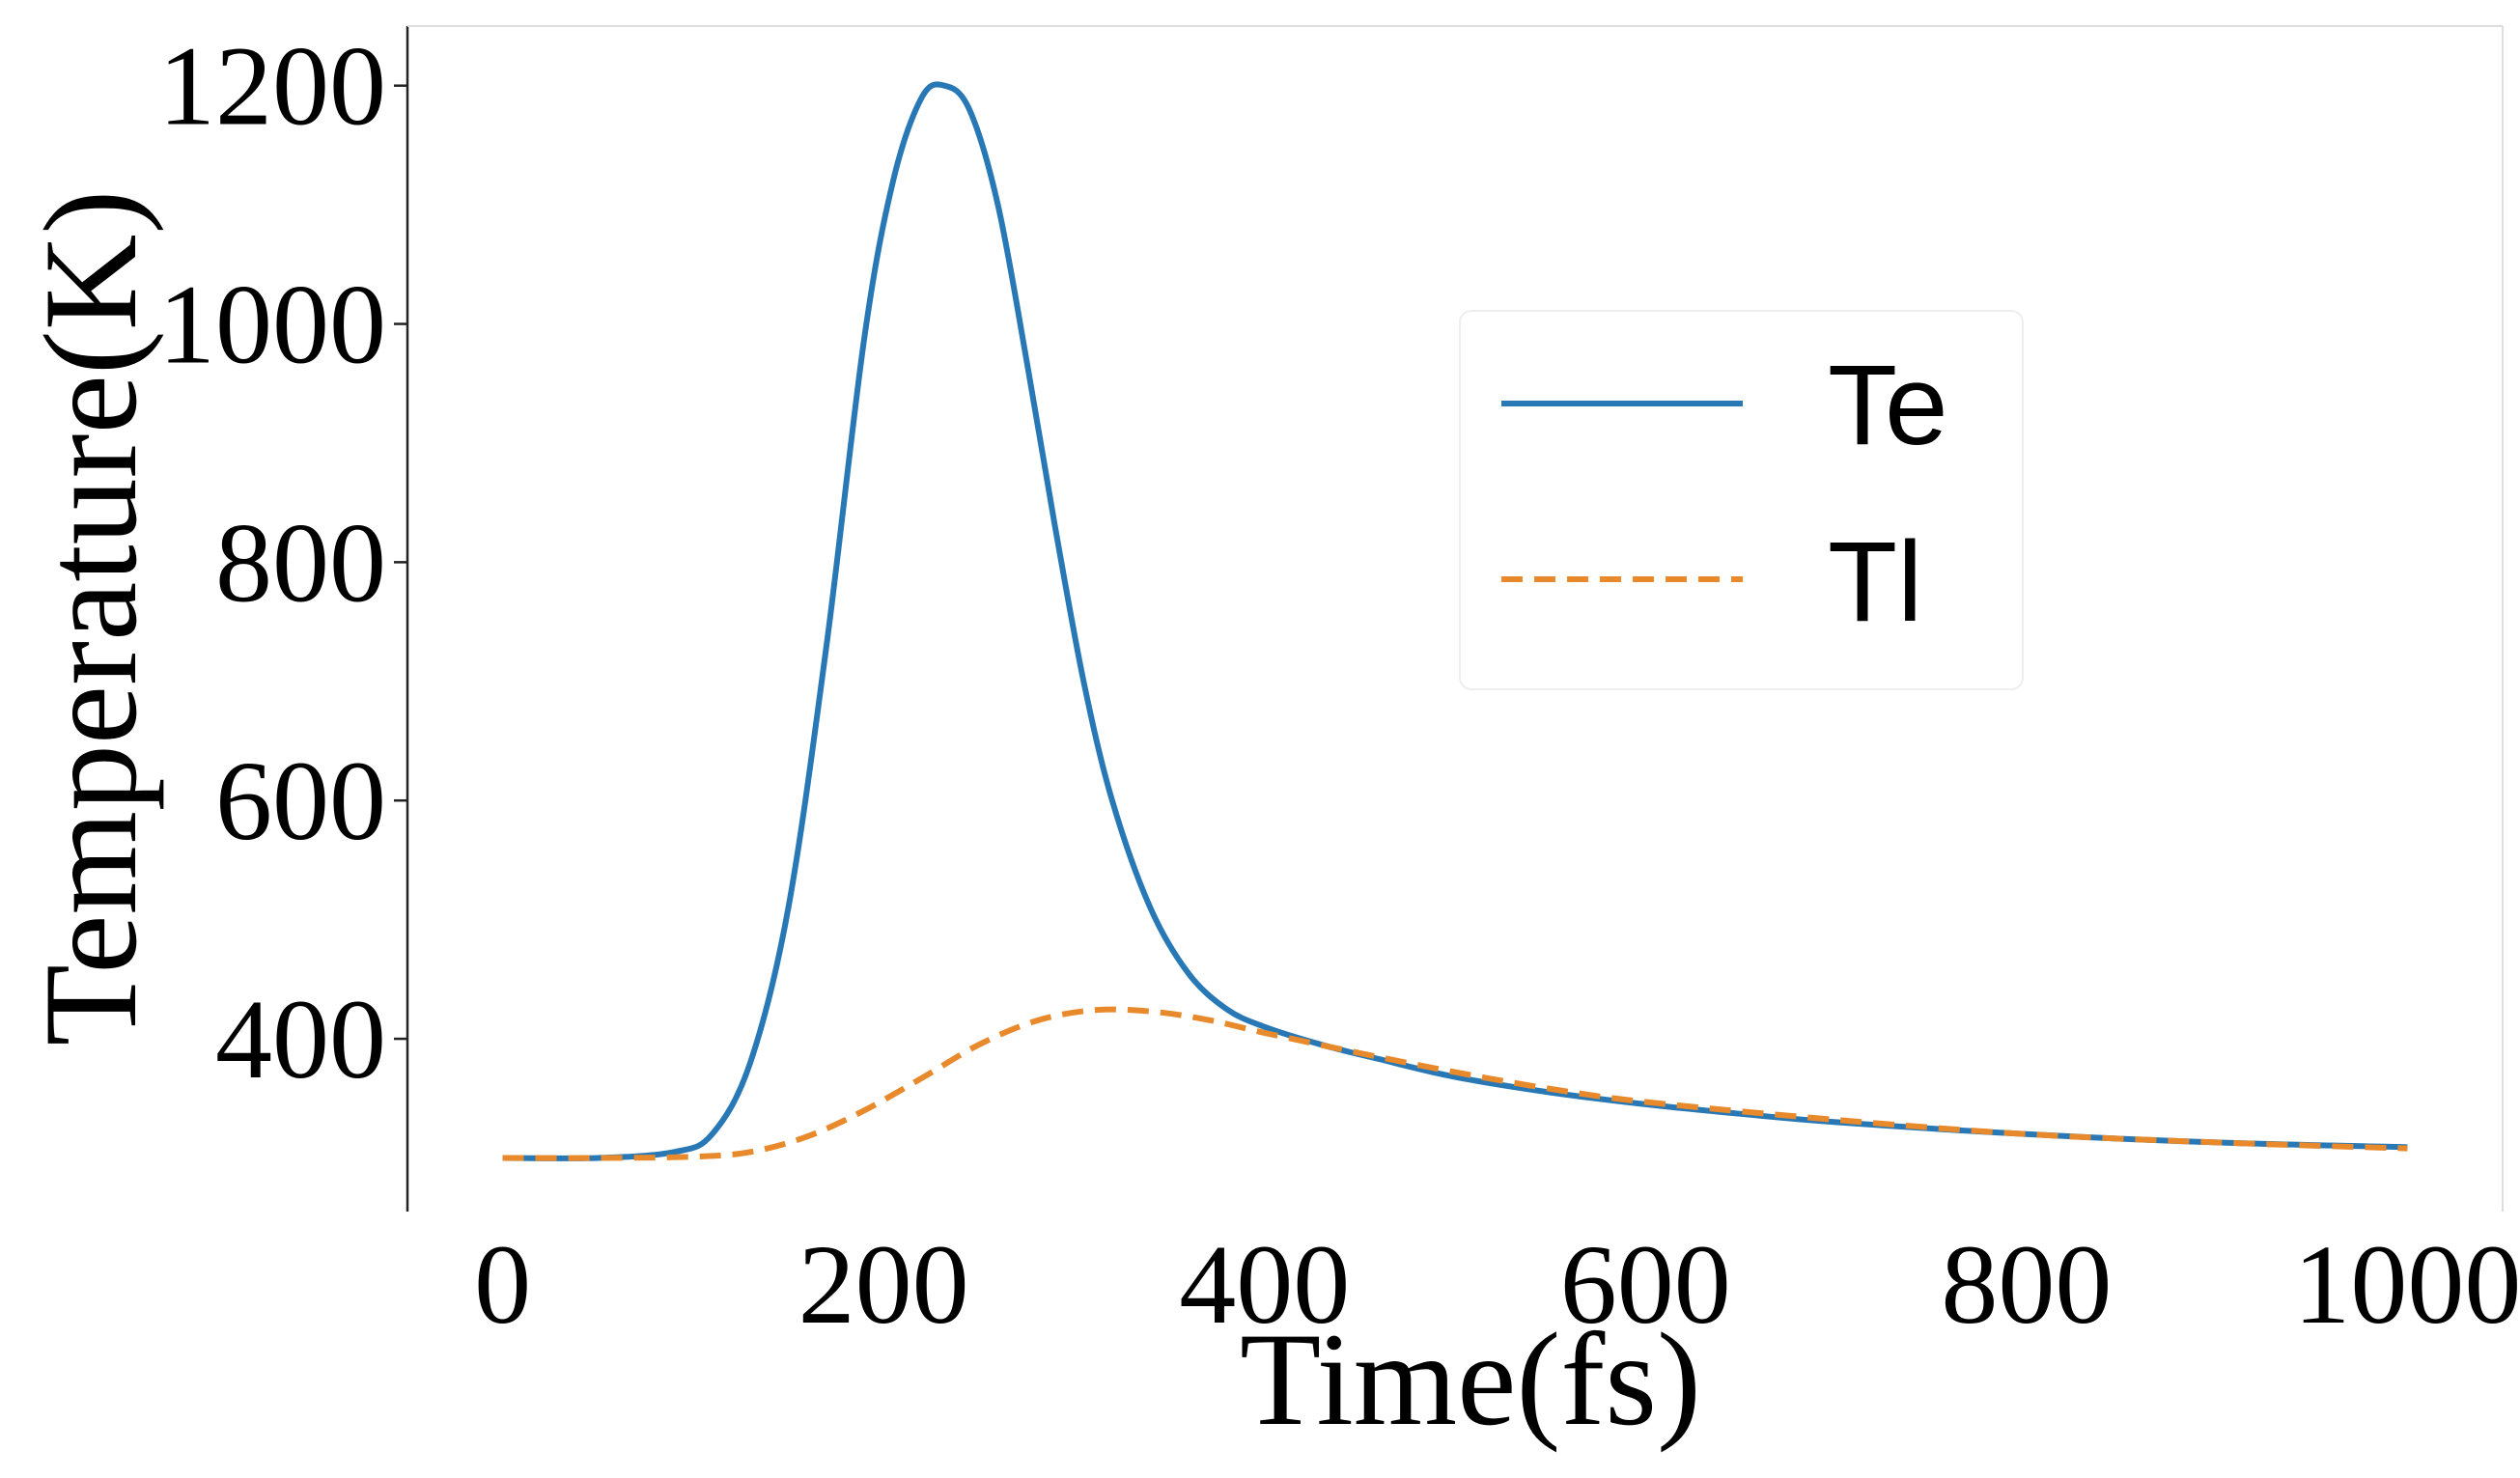  I want to click on x-tick-label: 800, so click(2026, 1284).